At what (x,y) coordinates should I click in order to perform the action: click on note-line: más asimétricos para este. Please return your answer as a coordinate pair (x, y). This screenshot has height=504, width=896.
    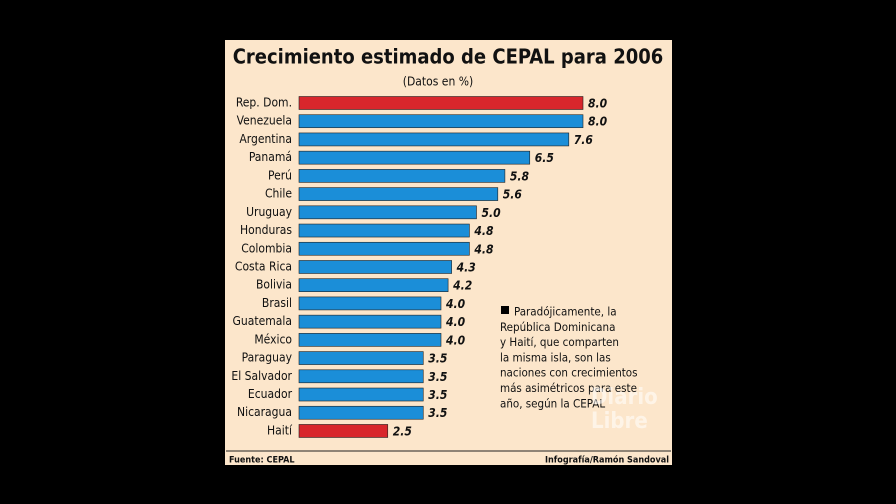
    Looking at the image, I should click on (568, 388).